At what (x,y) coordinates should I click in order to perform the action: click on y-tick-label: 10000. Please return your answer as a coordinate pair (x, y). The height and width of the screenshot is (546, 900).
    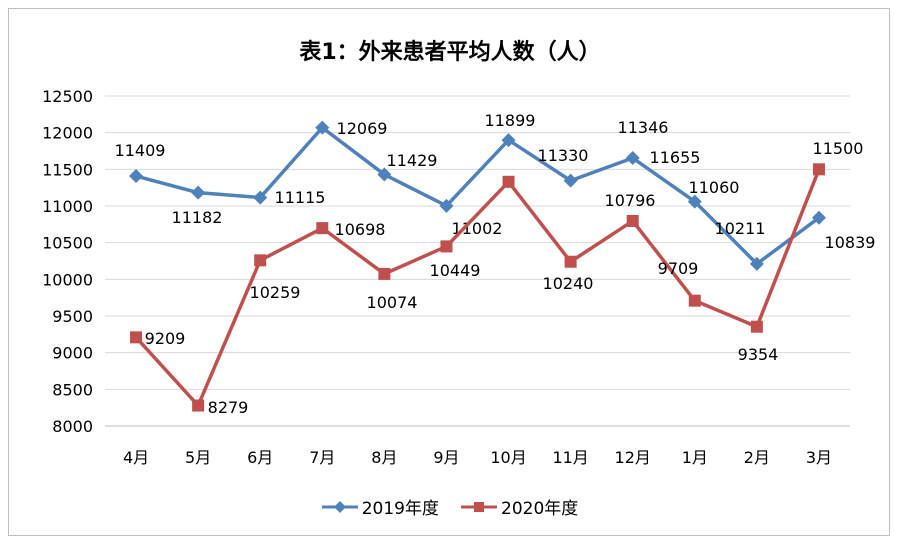
    Looking at the image, I should click on (67, 279).